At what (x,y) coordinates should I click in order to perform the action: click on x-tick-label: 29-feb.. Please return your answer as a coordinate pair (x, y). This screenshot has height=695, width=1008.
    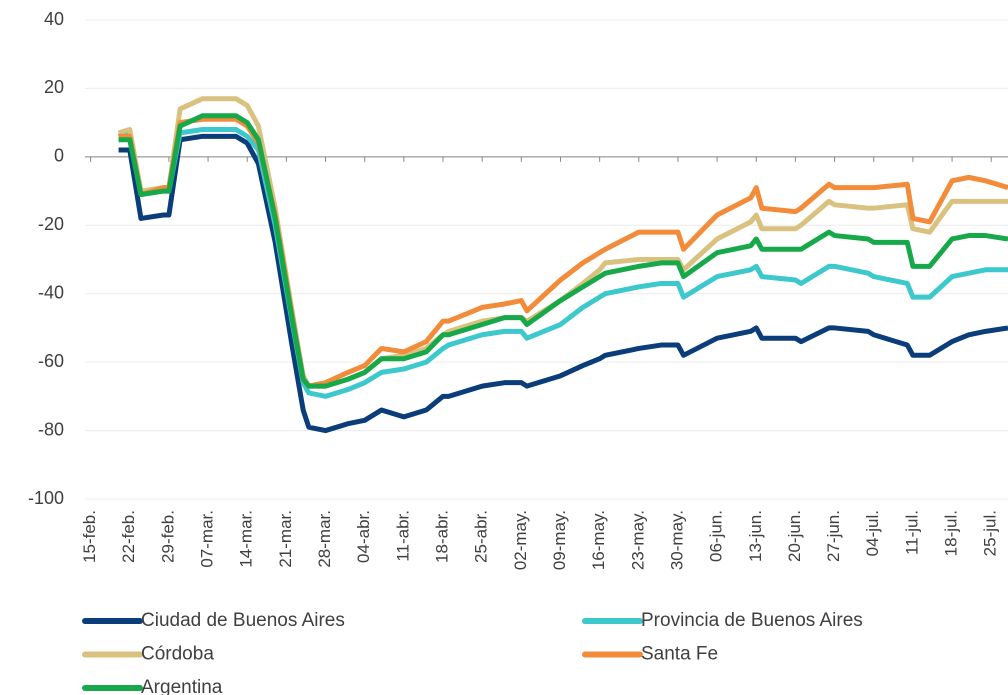
    Looking at the image, I should click on (167, 536).